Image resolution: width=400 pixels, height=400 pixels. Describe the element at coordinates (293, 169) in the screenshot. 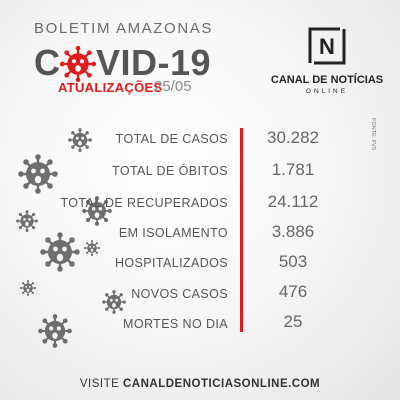

I see `stat-value-total-deaths: 1.781` at that location.